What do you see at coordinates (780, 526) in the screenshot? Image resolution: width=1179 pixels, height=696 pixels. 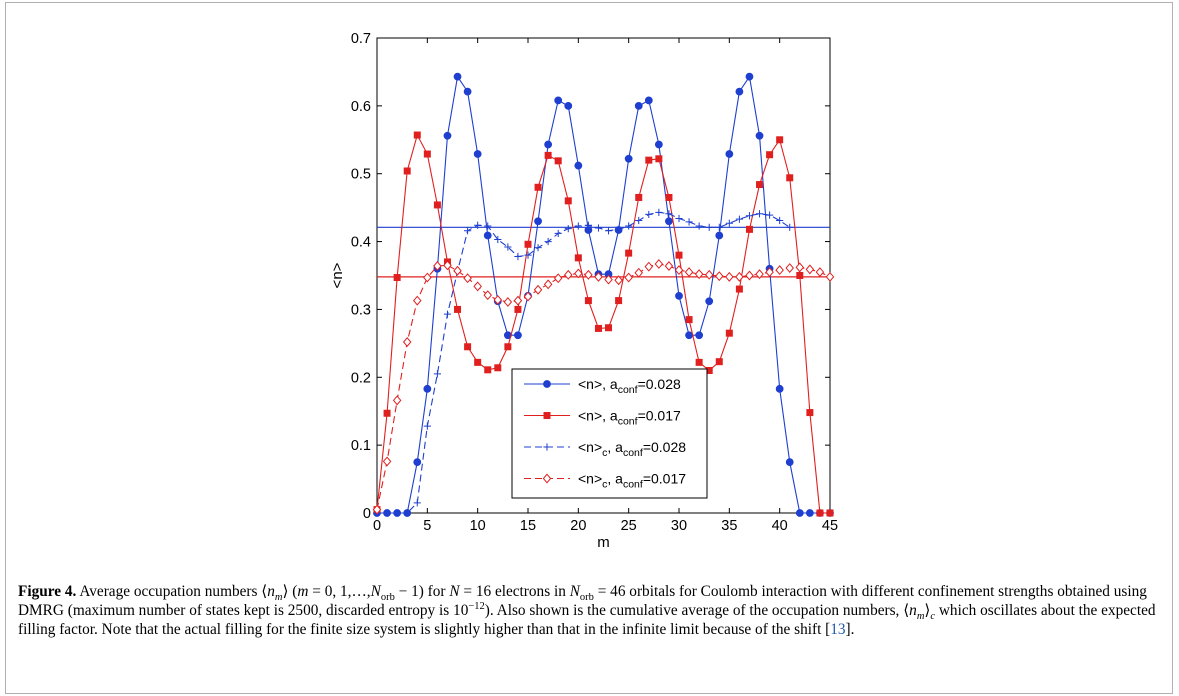 I see `x-tick-label: 40` at bounding box center [780, 526].